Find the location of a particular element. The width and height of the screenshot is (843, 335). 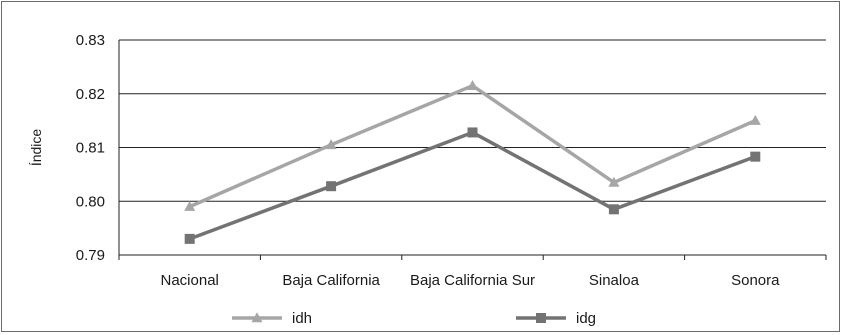

legend: idh idg is located at coordinates (414, 318).